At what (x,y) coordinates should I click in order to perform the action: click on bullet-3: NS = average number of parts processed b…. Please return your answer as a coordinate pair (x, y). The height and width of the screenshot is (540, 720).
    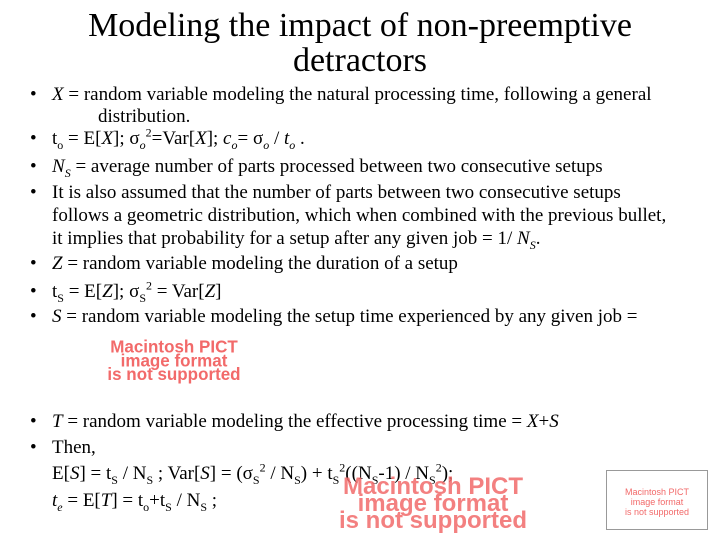
    Looking at the image, I should click on (327, 168).